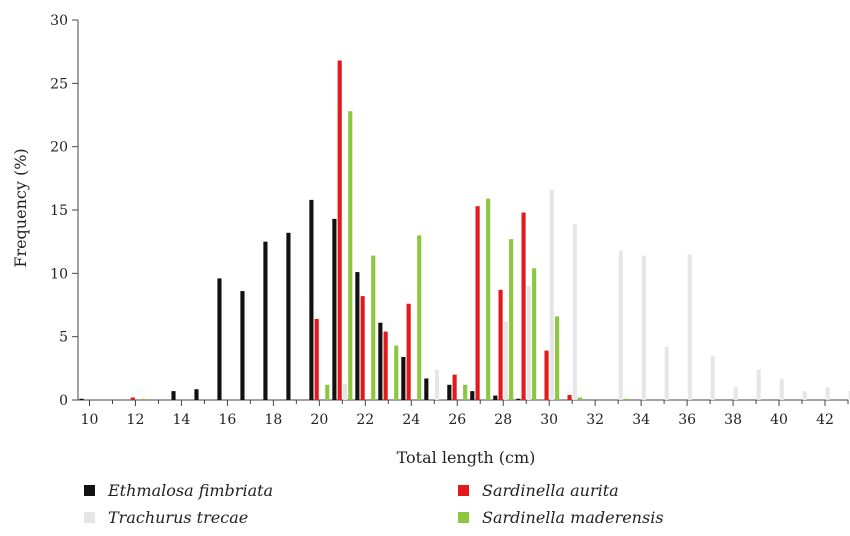 The height and width of the screenshot is (536, 850). I want to click on y-tick-label: 15, so click(59, 211).